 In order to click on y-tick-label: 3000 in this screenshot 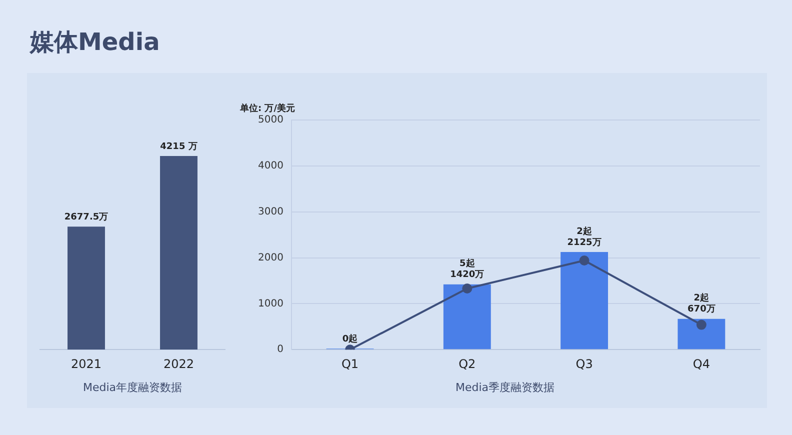, I will do `click(271, 212)`.